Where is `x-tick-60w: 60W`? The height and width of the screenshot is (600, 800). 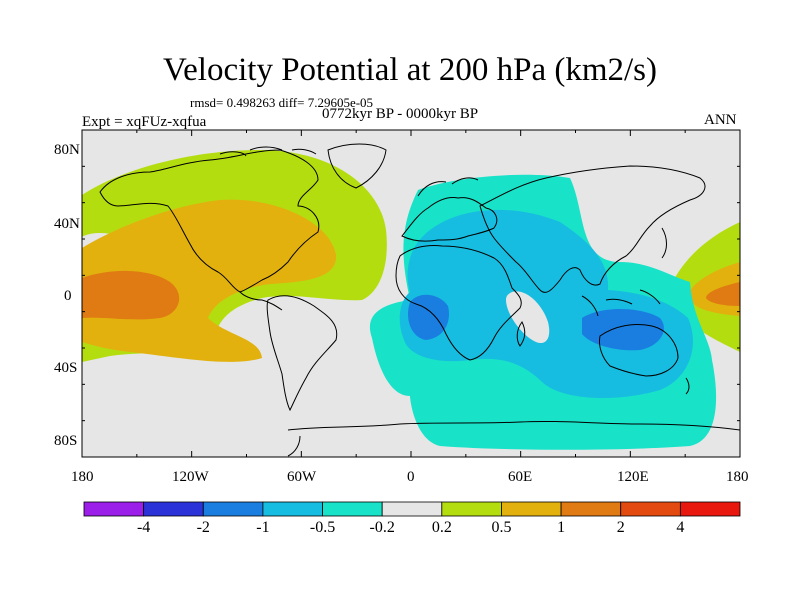 x-tick-60w: 60W is located at coordinates (302, 477).